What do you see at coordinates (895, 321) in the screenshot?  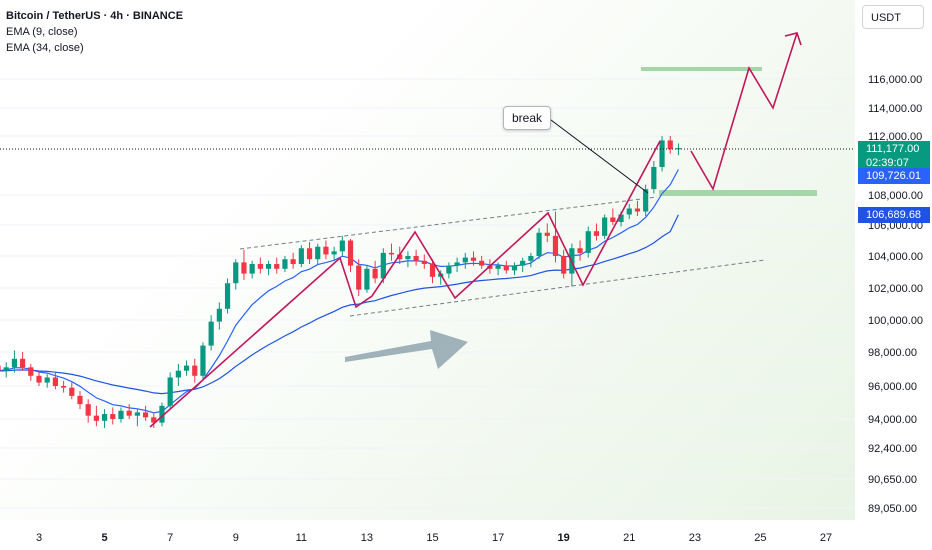 I see `price-tick-label: 100,000.00` at bounding box center [895, 321].